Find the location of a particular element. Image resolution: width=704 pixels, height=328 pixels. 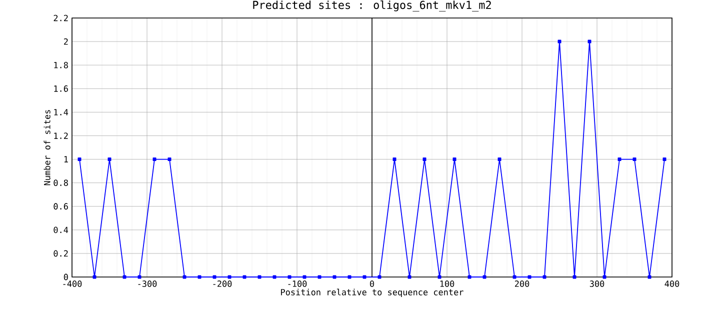

y-tick-label: 0 is located at coordinates (66, 277).